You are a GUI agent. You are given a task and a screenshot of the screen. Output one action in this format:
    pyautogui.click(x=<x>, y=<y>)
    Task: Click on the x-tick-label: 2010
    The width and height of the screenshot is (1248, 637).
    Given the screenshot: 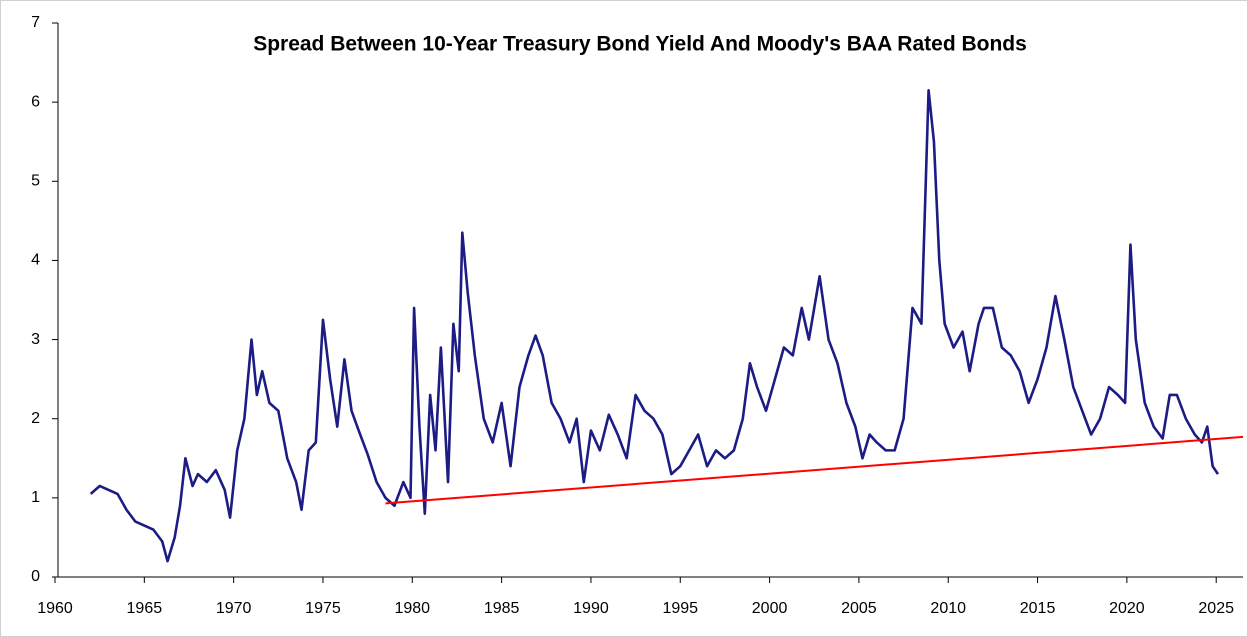 What is the action you would take?
    pyautogui.click(x=948, y=608)
    